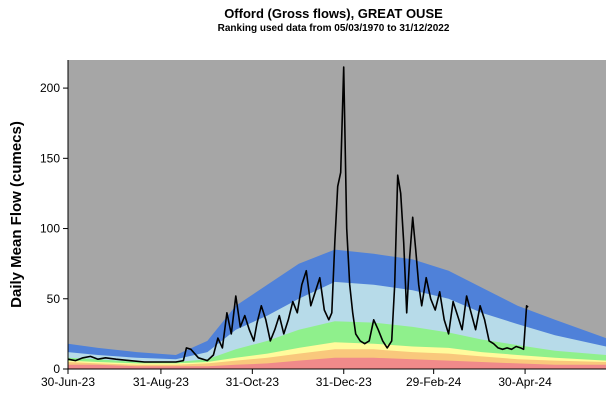  What do you see at coordinates (50, 158) in the screenshot?
I see `y-tick-label: 150` at bounding box center [50, 158].